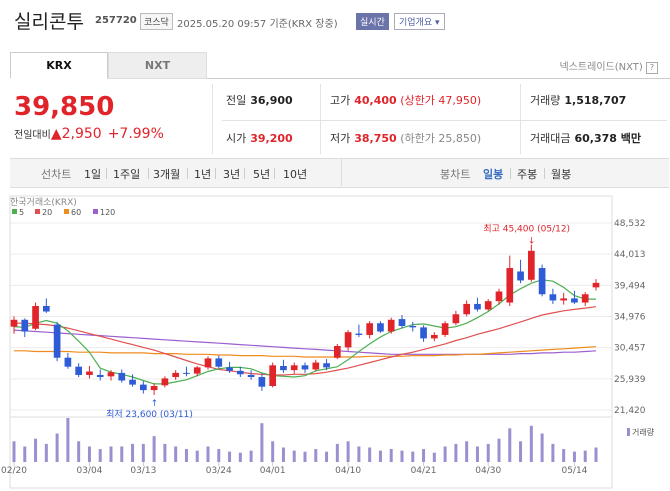  I want to click on x-tick-label: 04/21, so click(424, 471).